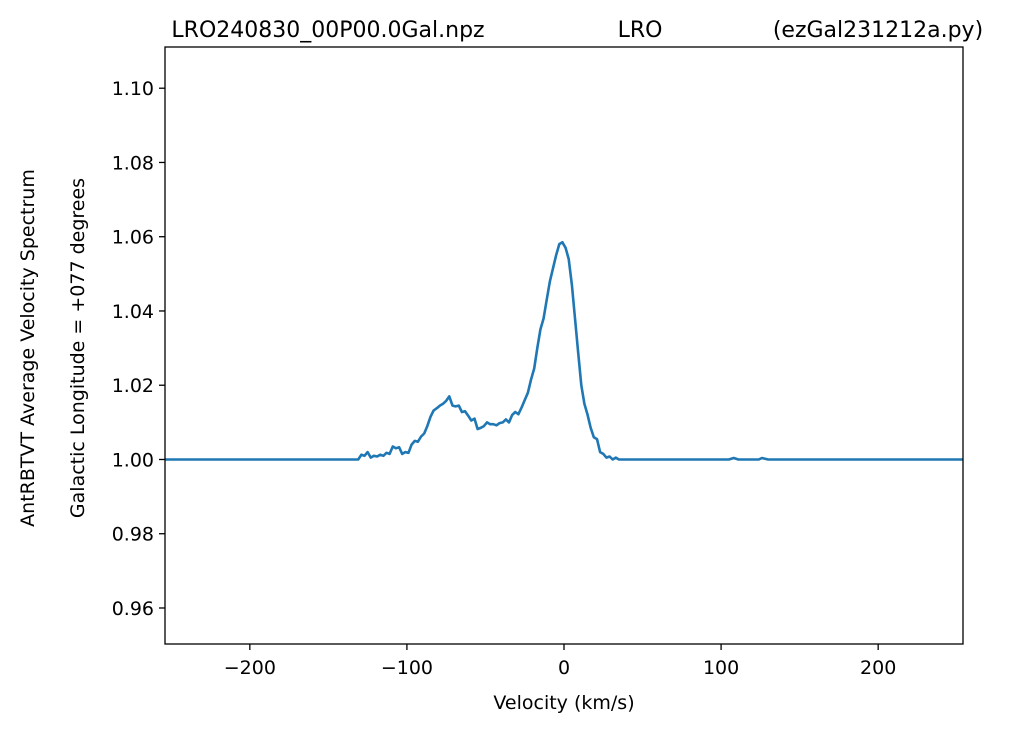 Image resolution: width=1024 pixels, height=730 pixels. Describe the element at coordinates (133, 609) in the screenshot. I see `y-tick-label: 0.96` at that location.